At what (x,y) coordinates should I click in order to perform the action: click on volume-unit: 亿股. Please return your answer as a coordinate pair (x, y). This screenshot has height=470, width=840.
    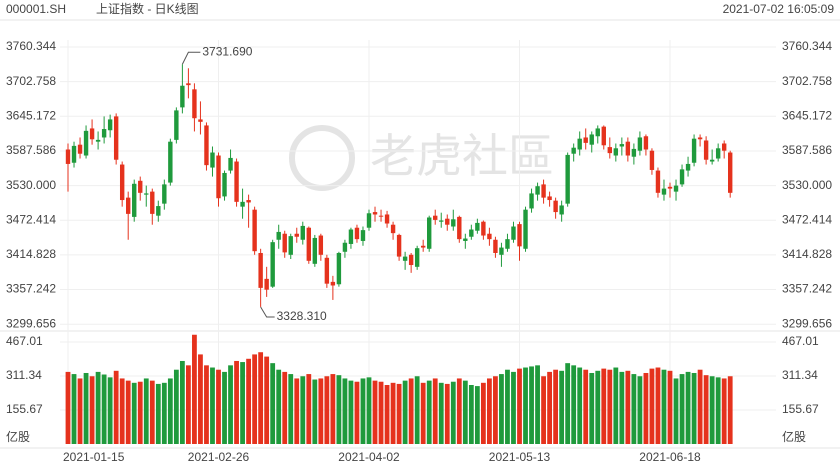
    Looking at the image, I should click on (18, 436).